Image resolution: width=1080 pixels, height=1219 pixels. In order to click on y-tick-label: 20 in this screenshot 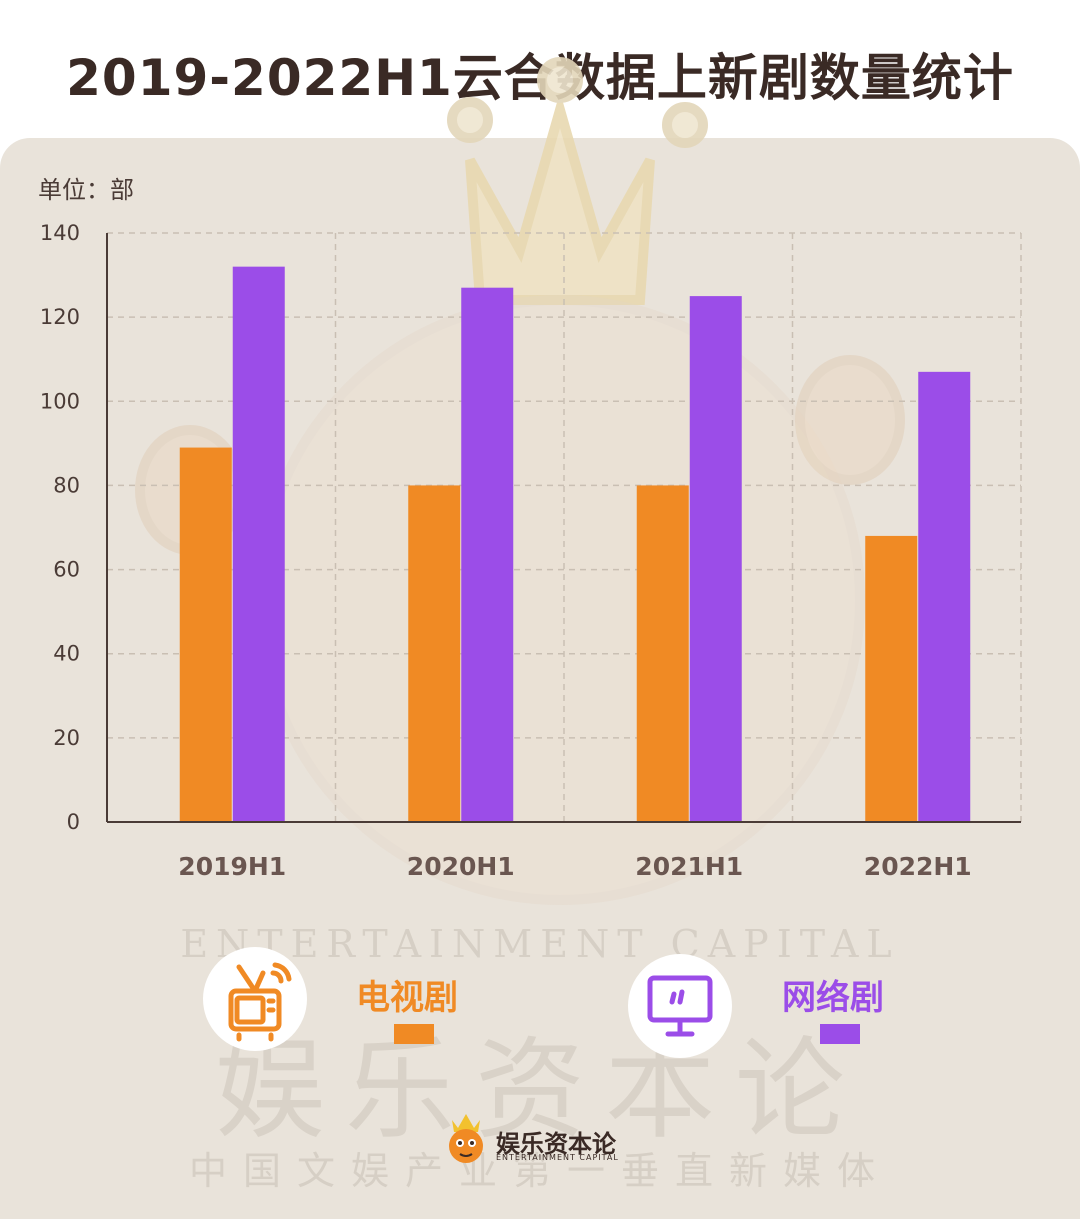, I will do `click(66, 738)`.